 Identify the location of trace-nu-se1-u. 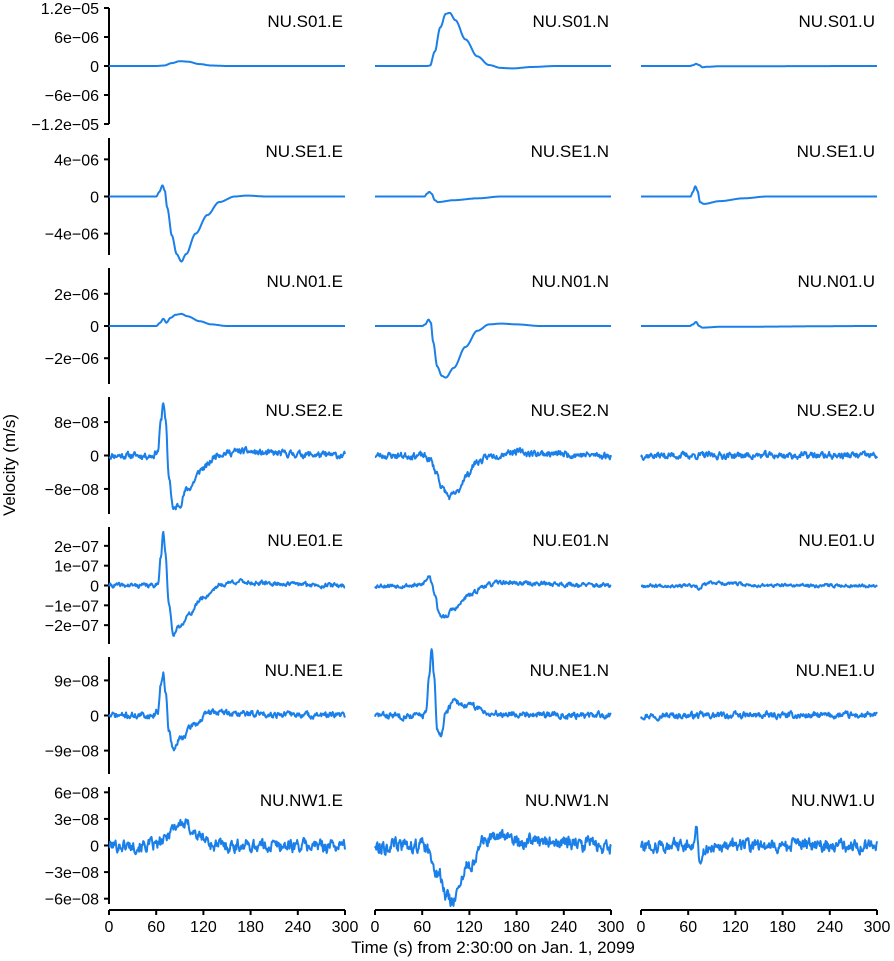
(759, 195).